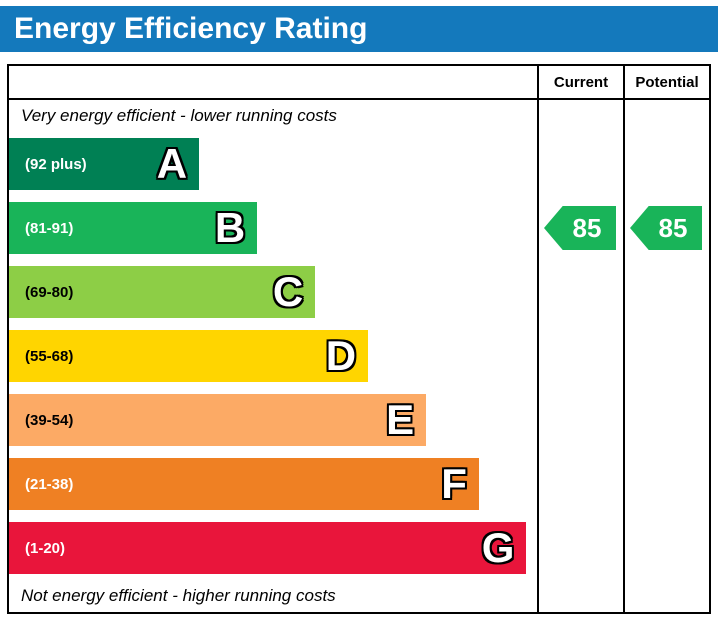 This screenshot has width=718, height=625. I want to click on band-b-letter: B, so click(230, 227).